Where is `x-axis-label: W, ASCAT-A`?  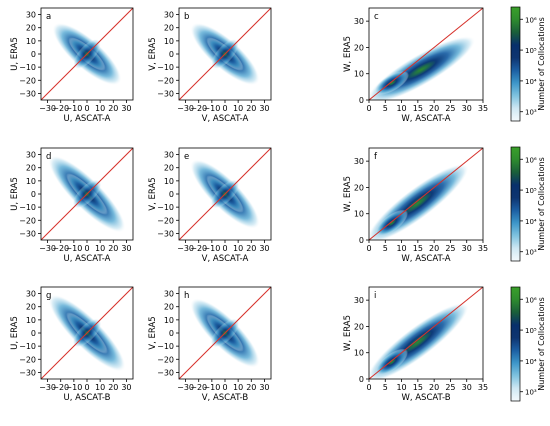 x-axis-label: W, ASCAT-A is located at coordinates (425, 259).